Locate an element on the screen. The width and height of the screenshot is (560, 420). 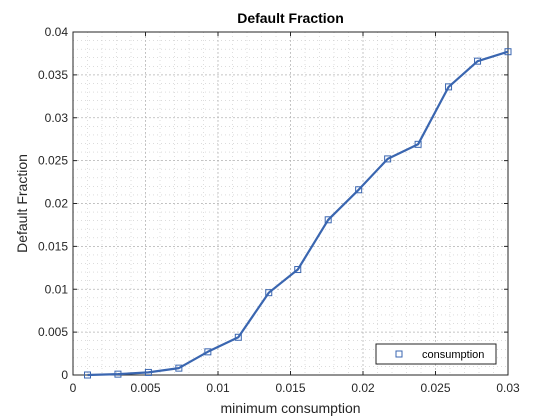
legend: consumption is located at coordinates (436, 354).